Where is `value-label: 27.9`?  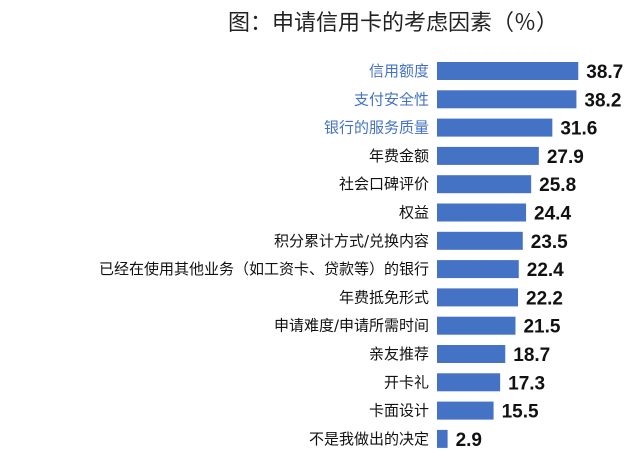 value-label: 27.9 is located at coordinates (565, 157).